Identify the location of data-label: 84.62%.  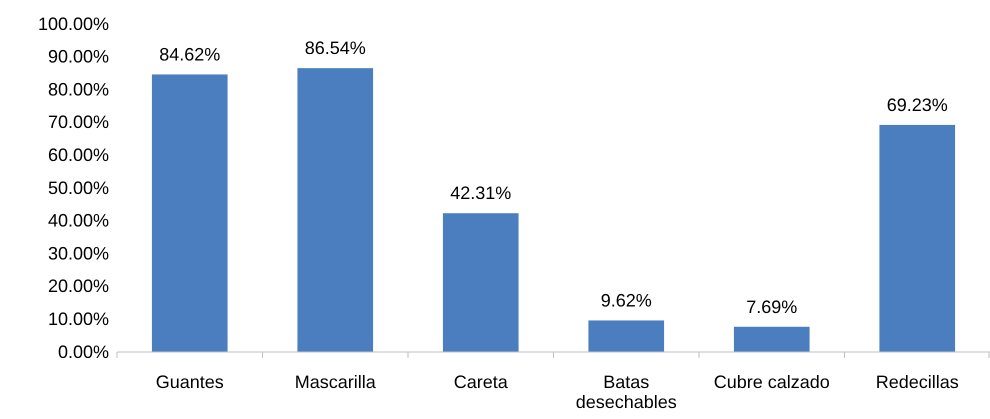
(189, 54).